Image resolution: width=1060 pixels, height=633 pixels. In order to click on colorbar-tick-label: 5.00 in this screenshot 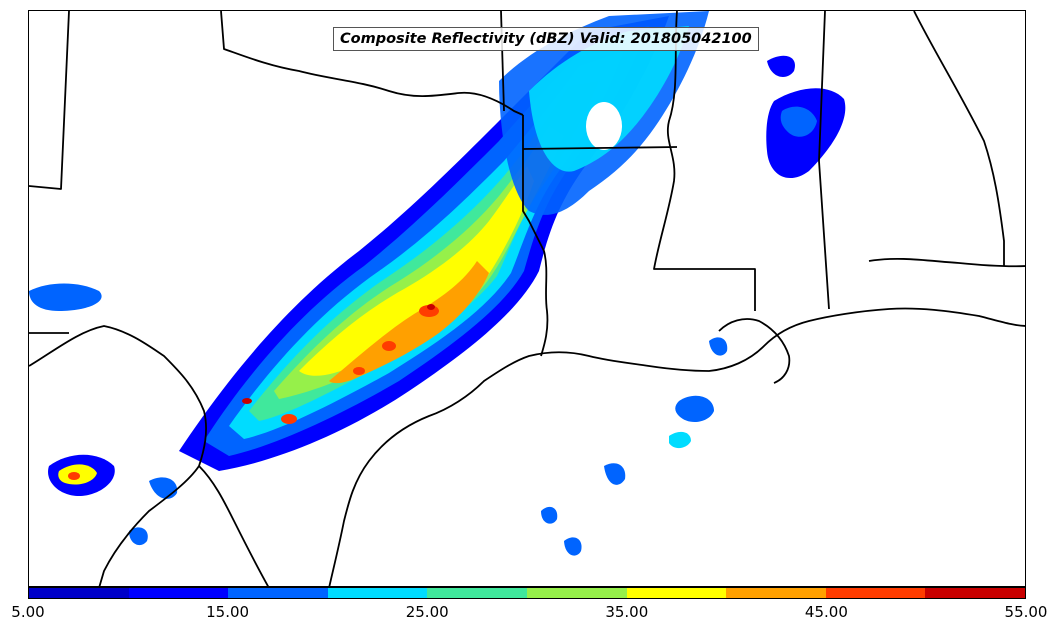, I will do `click(28, 612)`.